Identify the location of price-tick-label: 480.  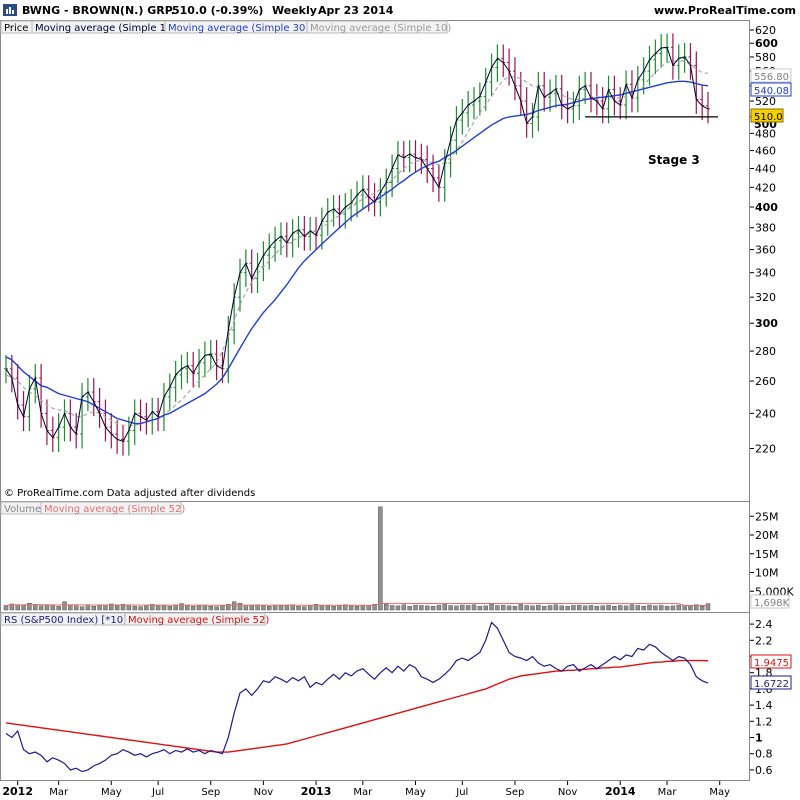
(765, 133).